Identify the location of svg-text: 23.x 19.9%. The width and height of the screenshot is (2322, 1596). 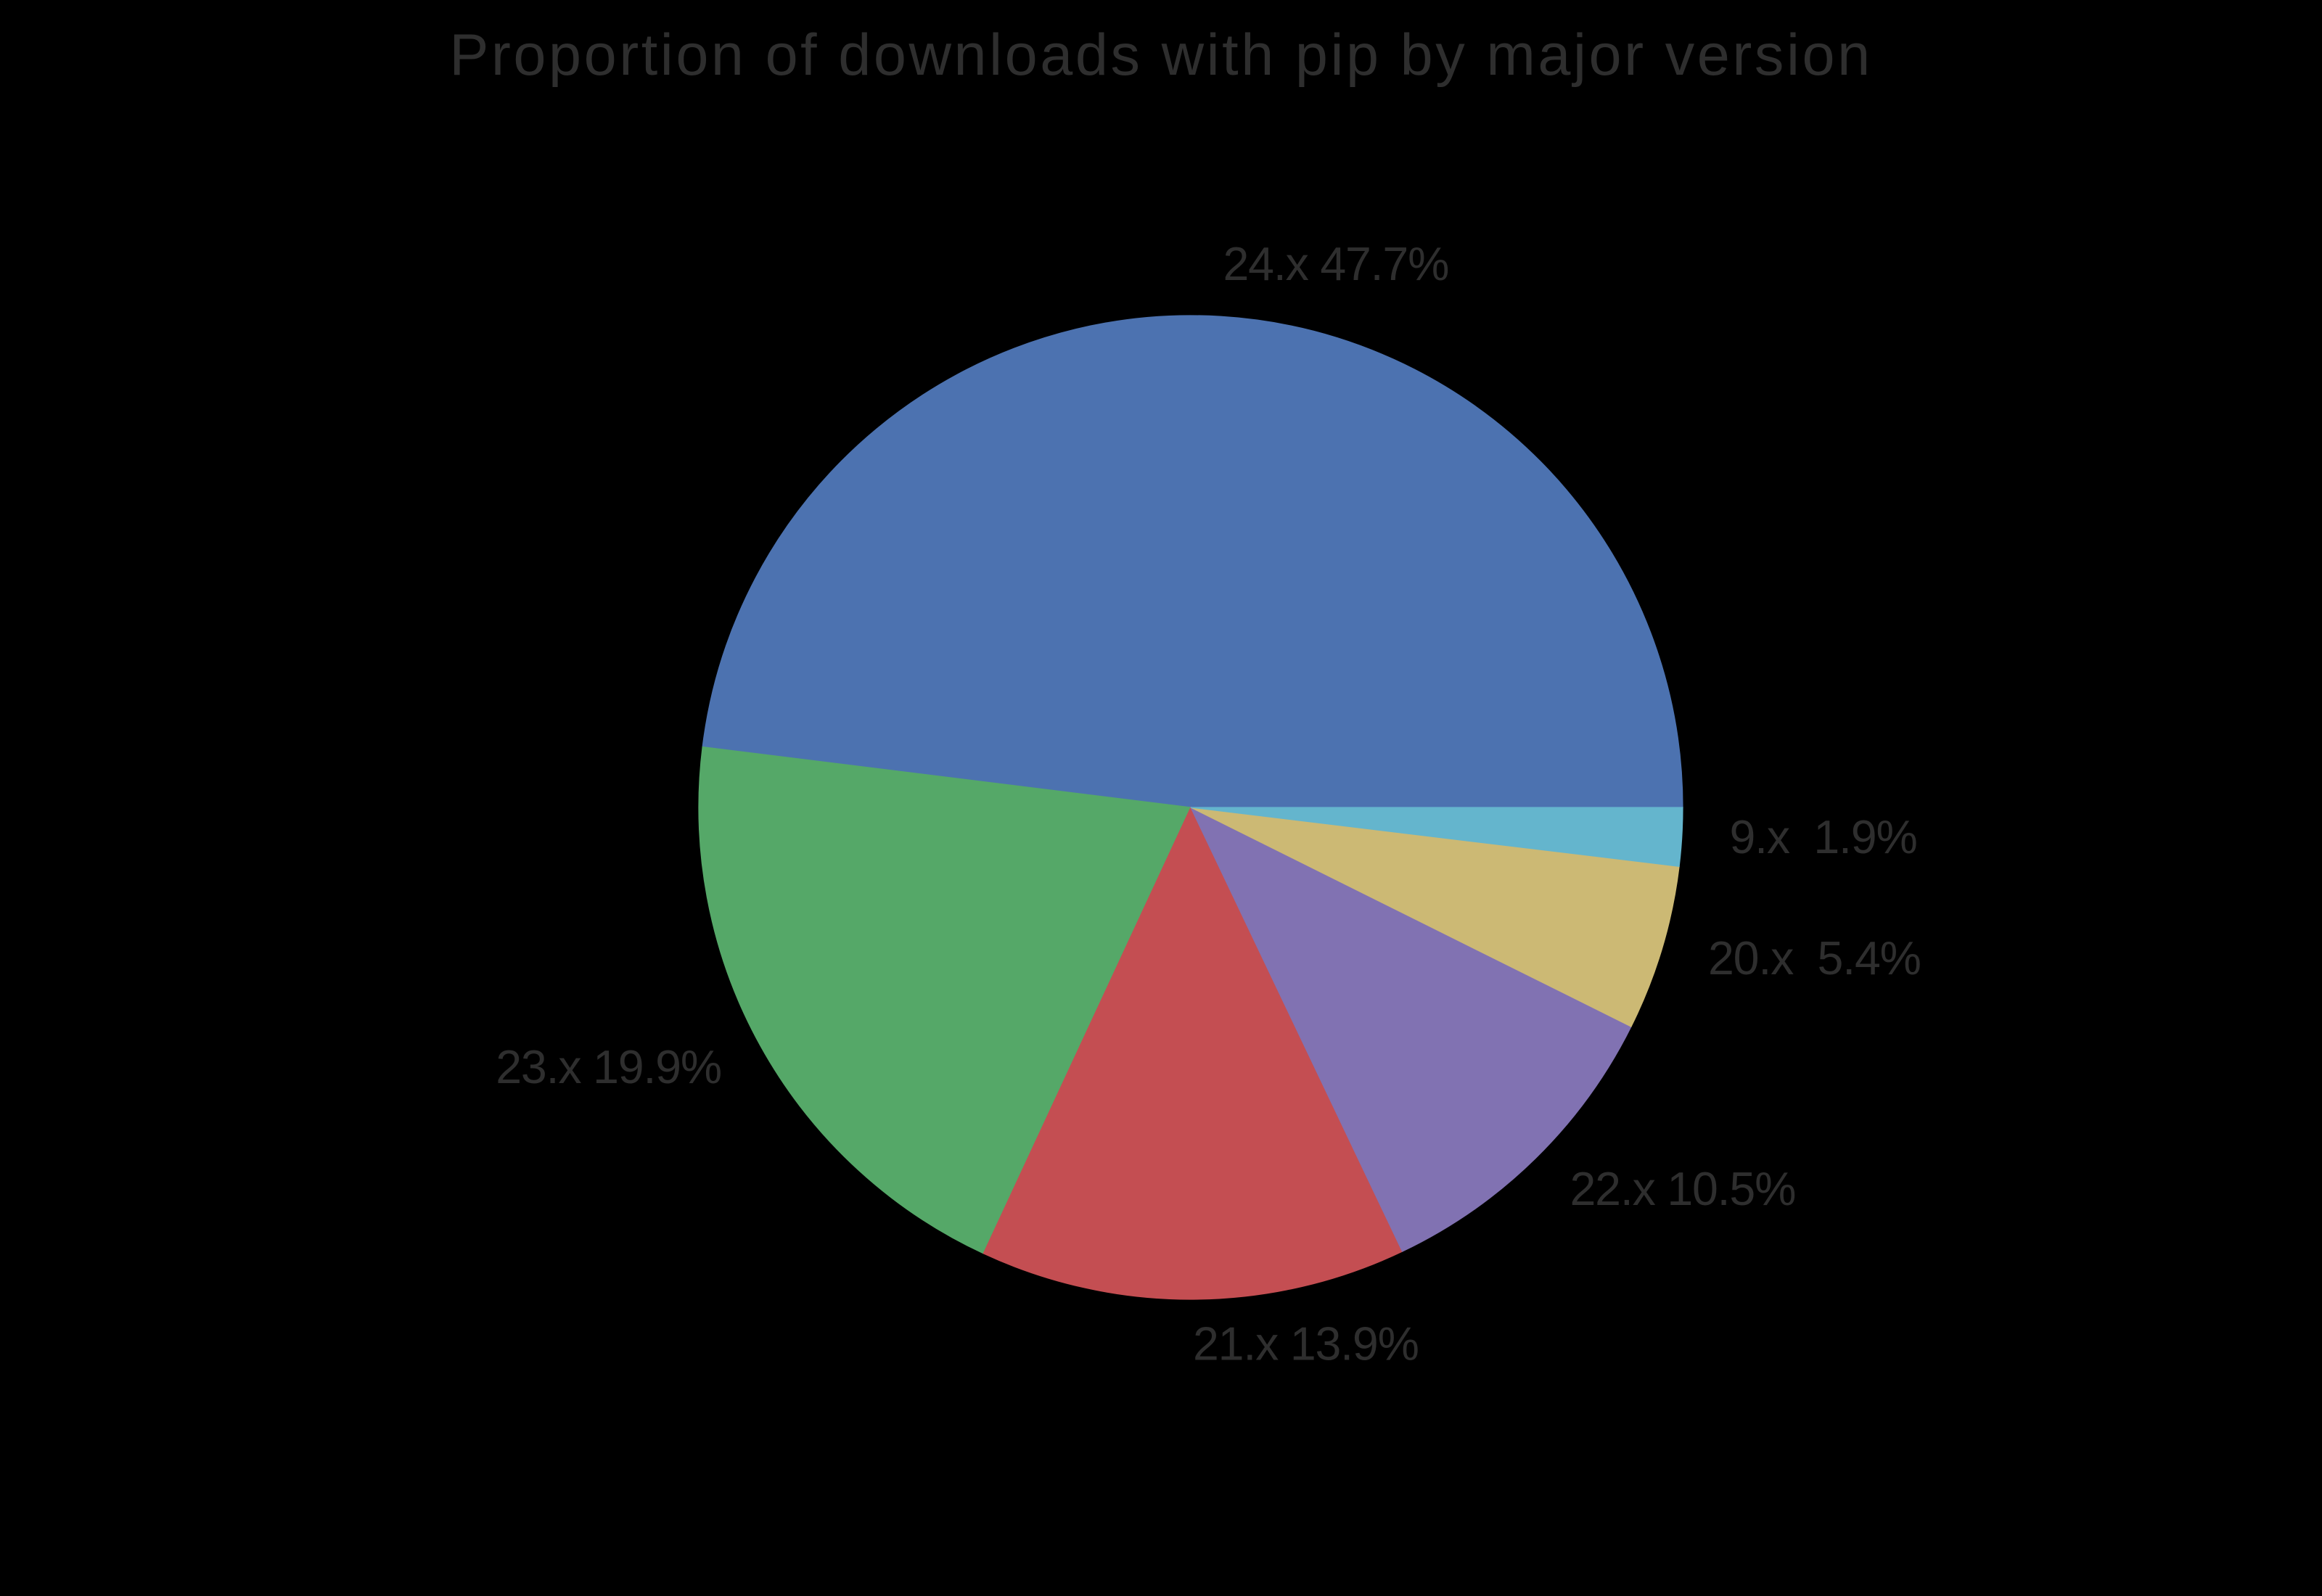
(608, 1067).